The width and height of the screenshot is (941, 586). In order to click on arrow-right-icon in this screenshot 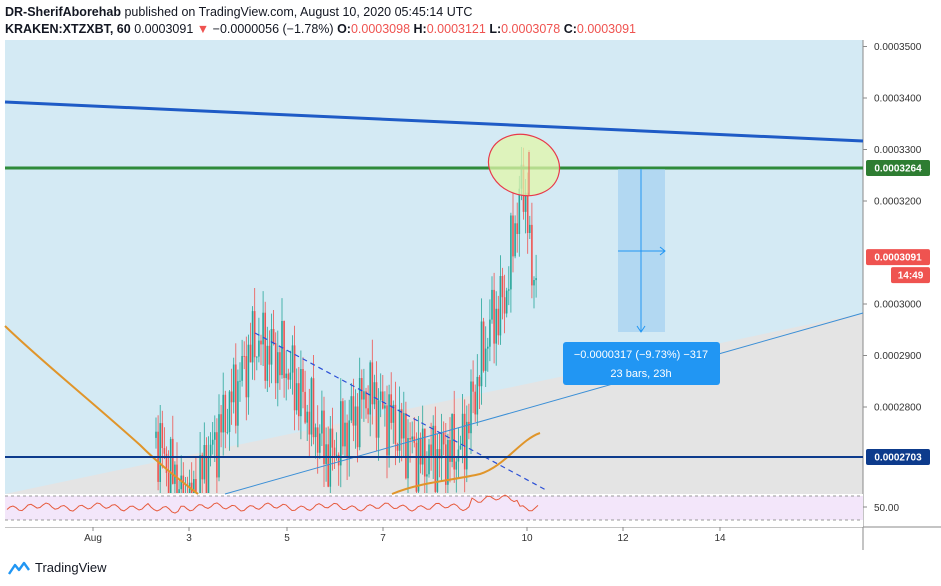, I will do `click(662, 251)`.